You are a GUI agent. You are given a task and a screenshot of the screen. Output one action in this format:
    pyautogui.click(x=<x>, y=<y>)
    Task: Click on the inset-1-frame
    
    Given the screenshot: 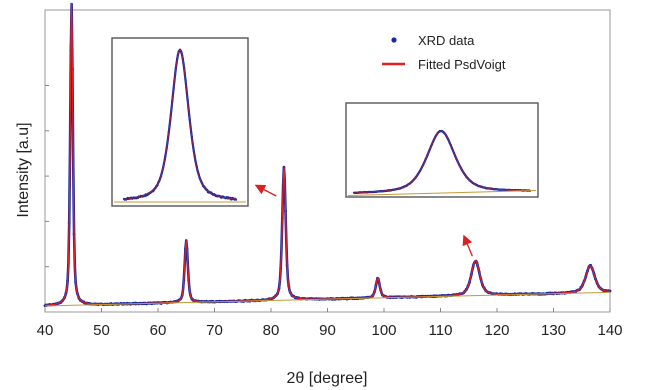 What is the action you would take?
    pyautogui.click(x=180, y=122)
    